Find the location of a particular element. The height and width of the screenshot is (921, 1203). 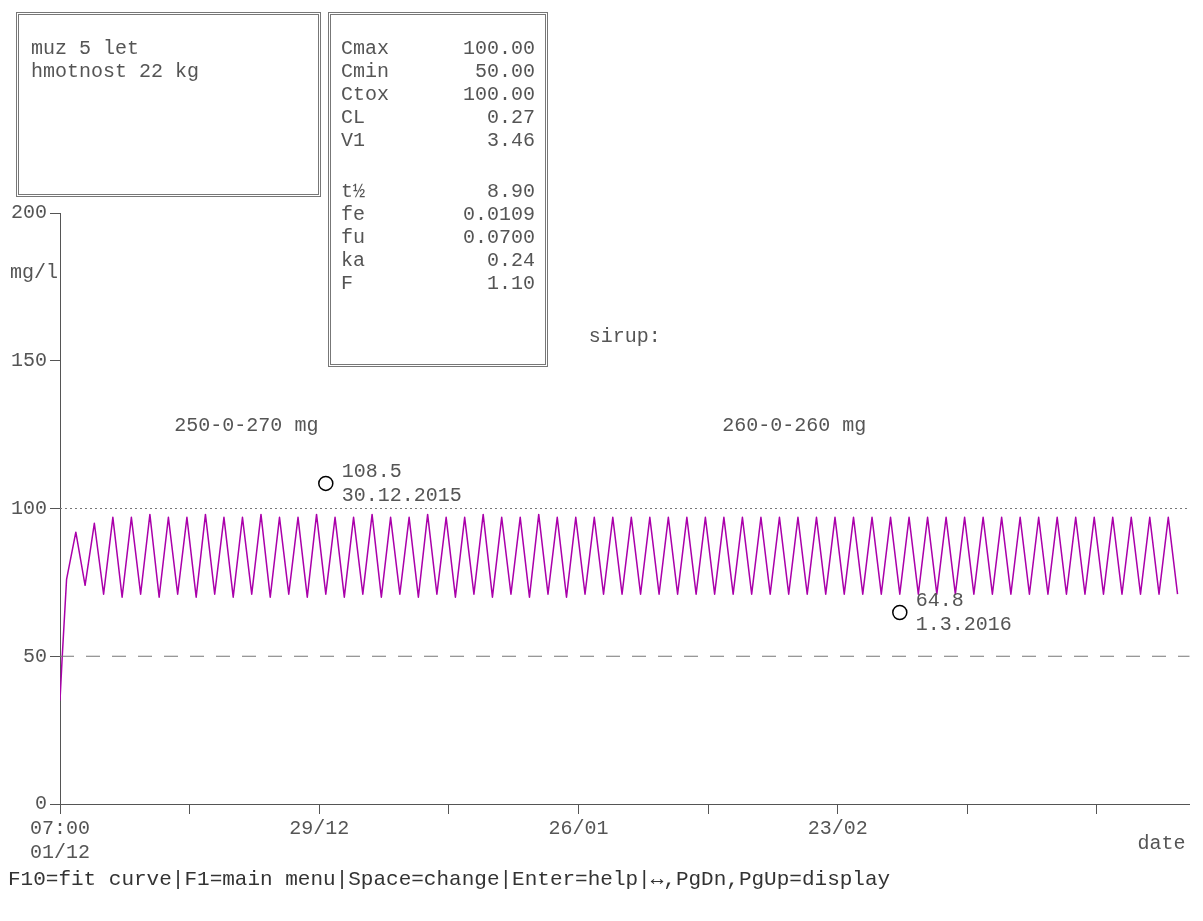

data-label: 64.8 1.3.2016 is located at coordinates (963, 612).